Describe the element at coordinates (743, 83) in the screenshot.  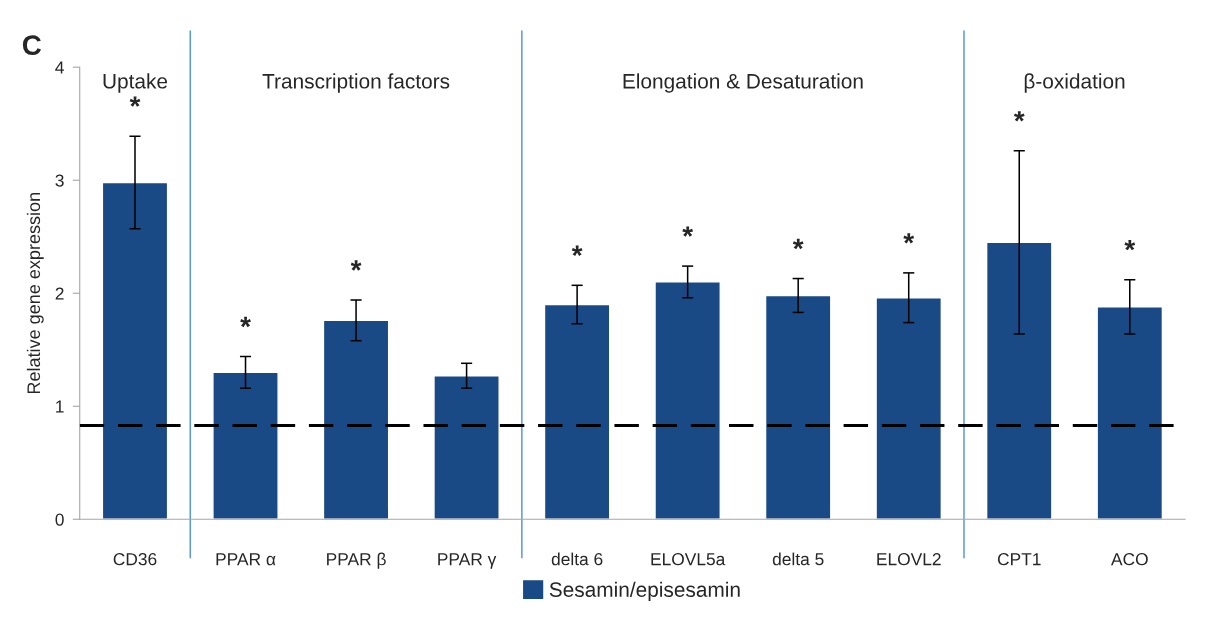
I see `annotation: Elongation & Desaturation` at that location.